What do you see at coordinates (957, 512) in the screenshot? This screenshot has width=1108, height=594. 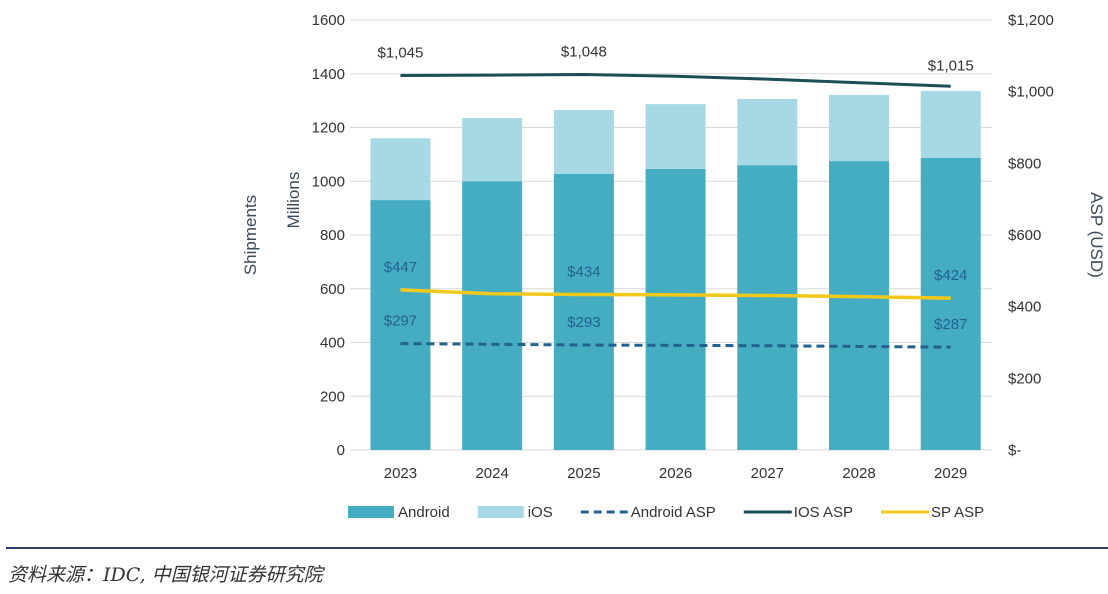 I see `legend-label: SP ASP` at bounding box center [957, 512].